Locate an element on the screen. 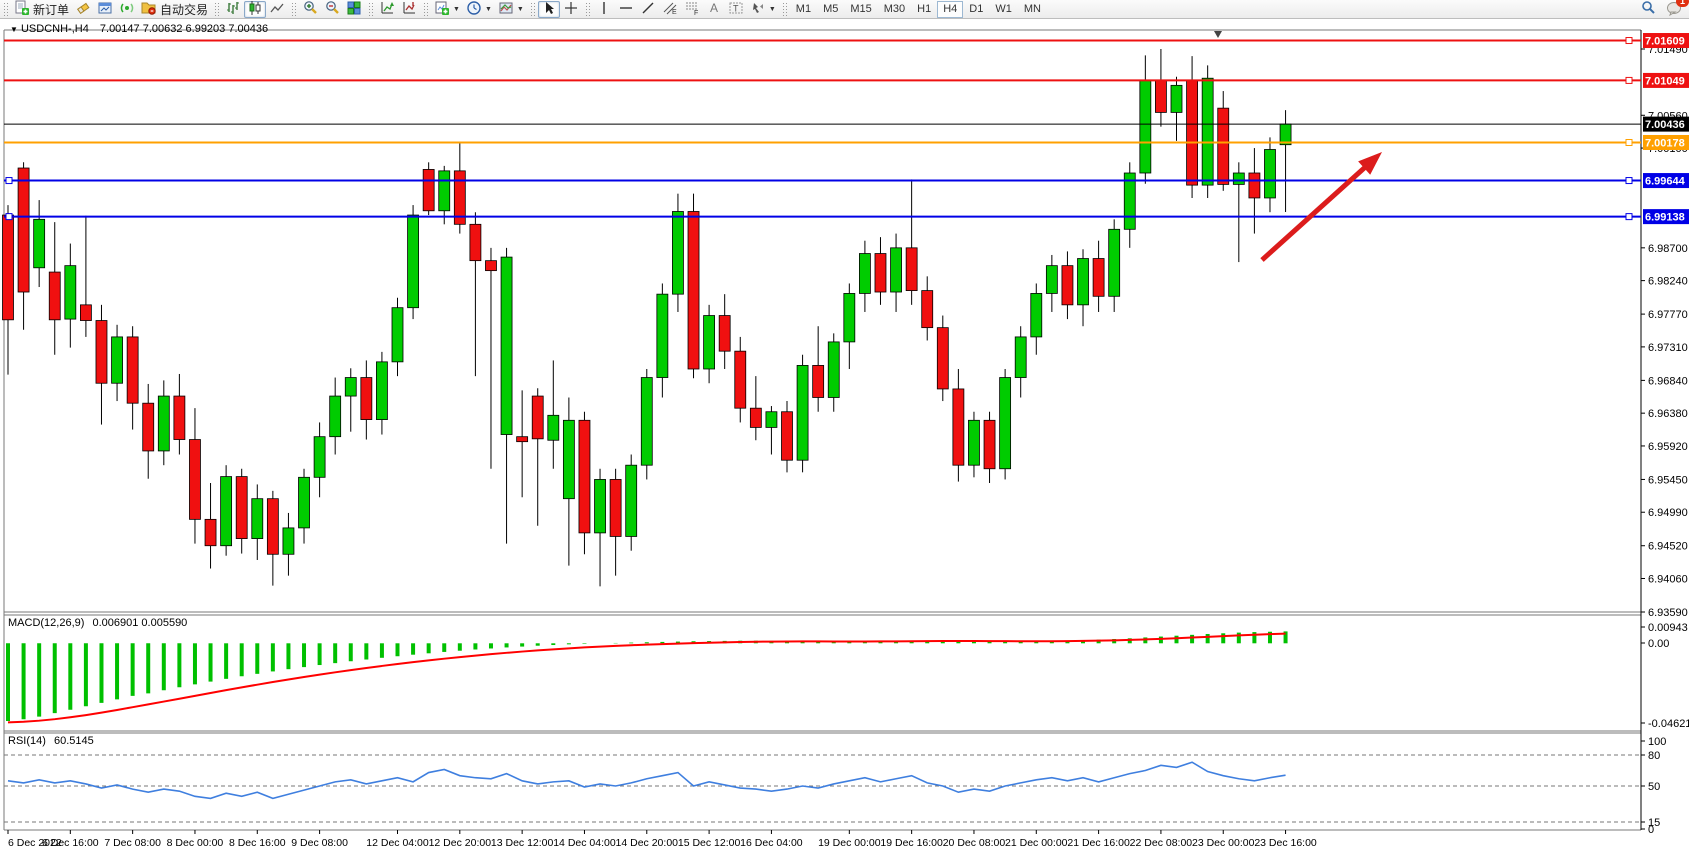  price-tick-label: 6.97770 is located at coordinates (1668, 315).